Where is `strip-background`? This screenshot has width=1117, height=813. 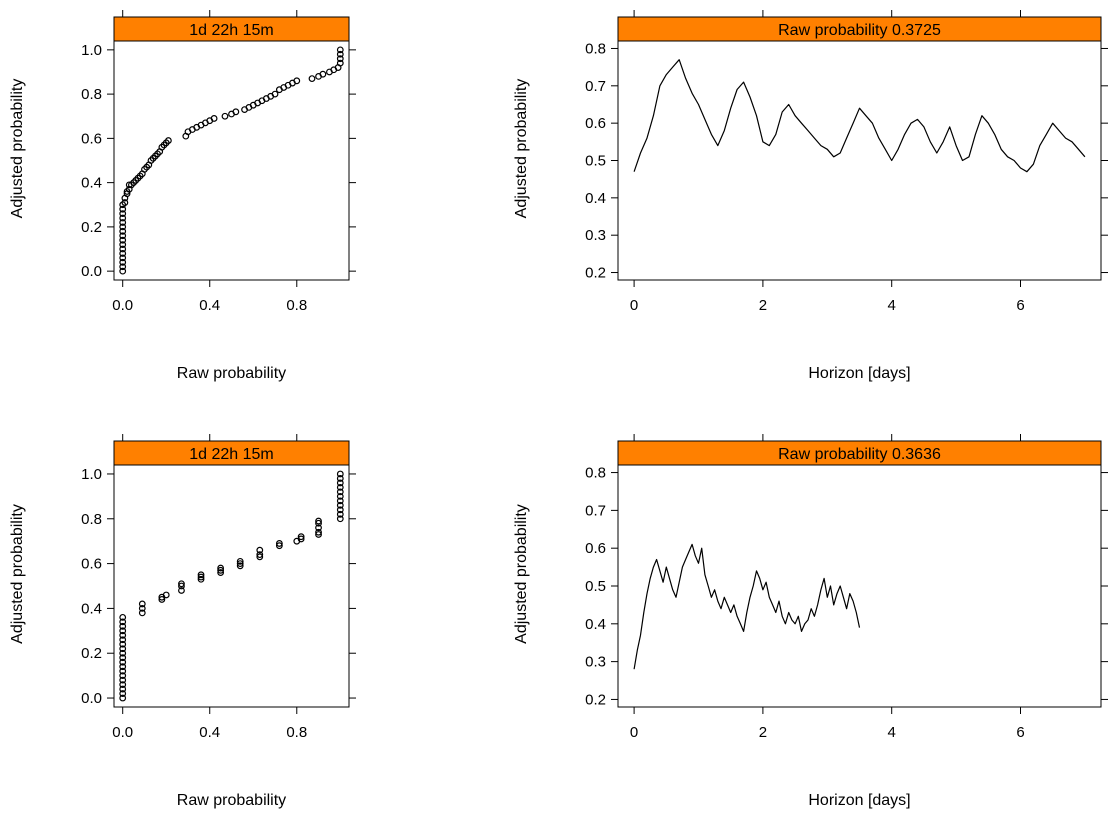 strip-background is located at coordinates (859, 453).